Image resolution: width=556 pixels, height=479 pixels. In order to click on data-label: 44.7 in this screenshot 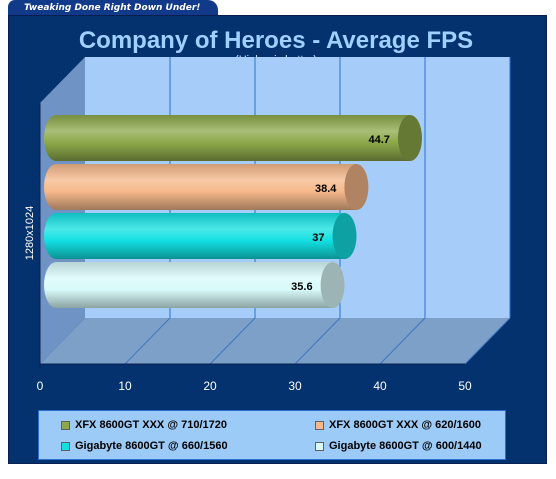, I will do `click(379, 140)`.